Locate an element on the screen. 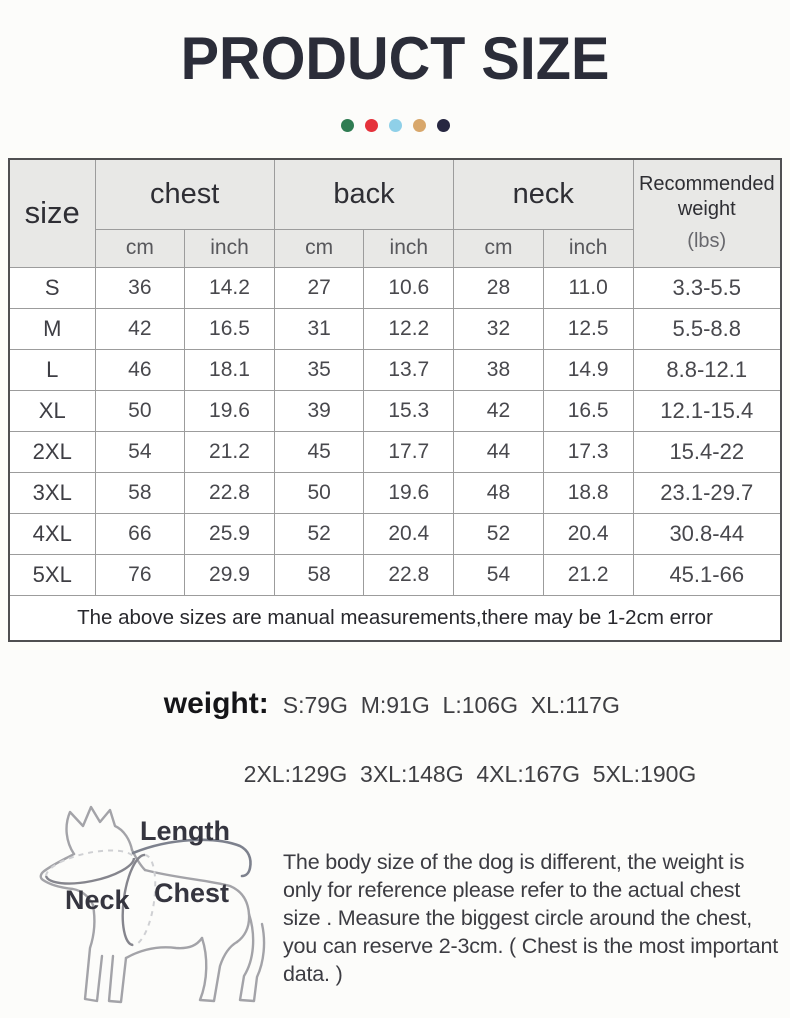 This screenshot has width=790, height=1018. length-line is located at coordinates (191, 858).